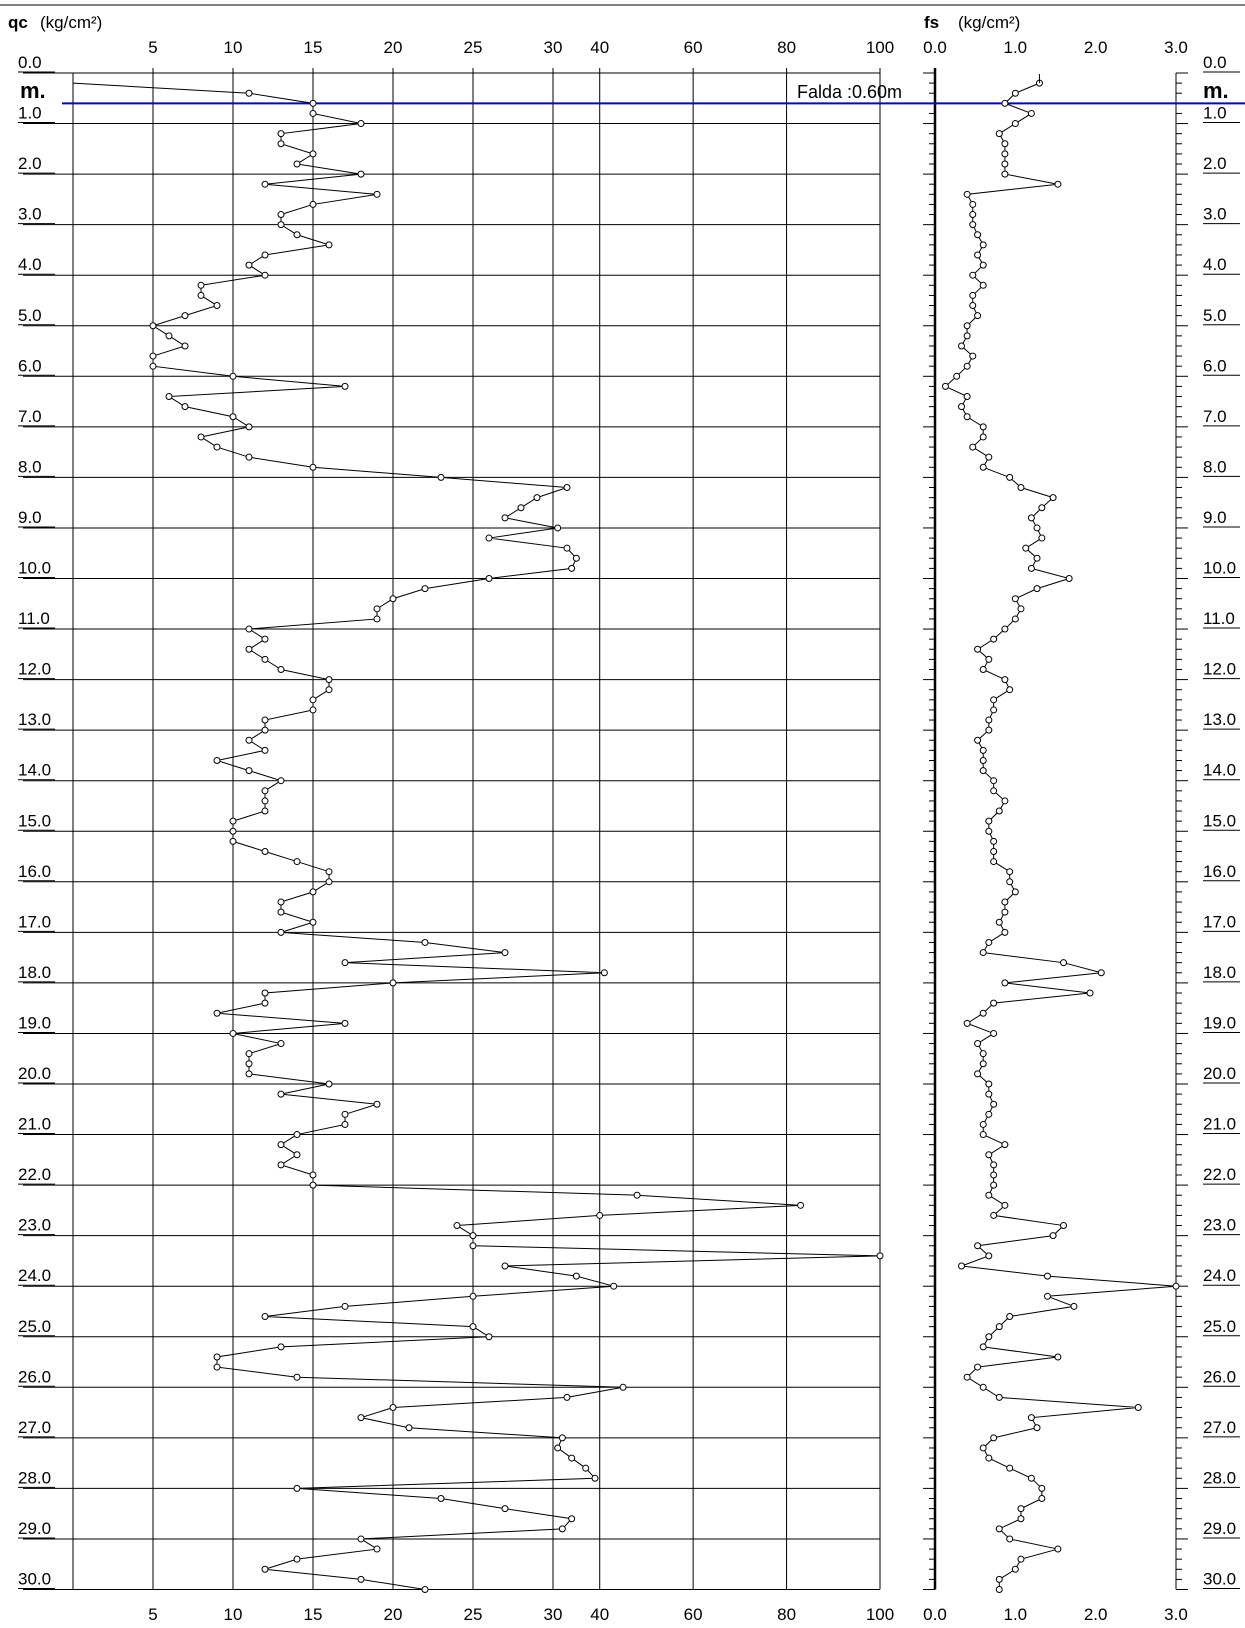  I want to click on depth-label-left: 28.0, so click(34, 1477).